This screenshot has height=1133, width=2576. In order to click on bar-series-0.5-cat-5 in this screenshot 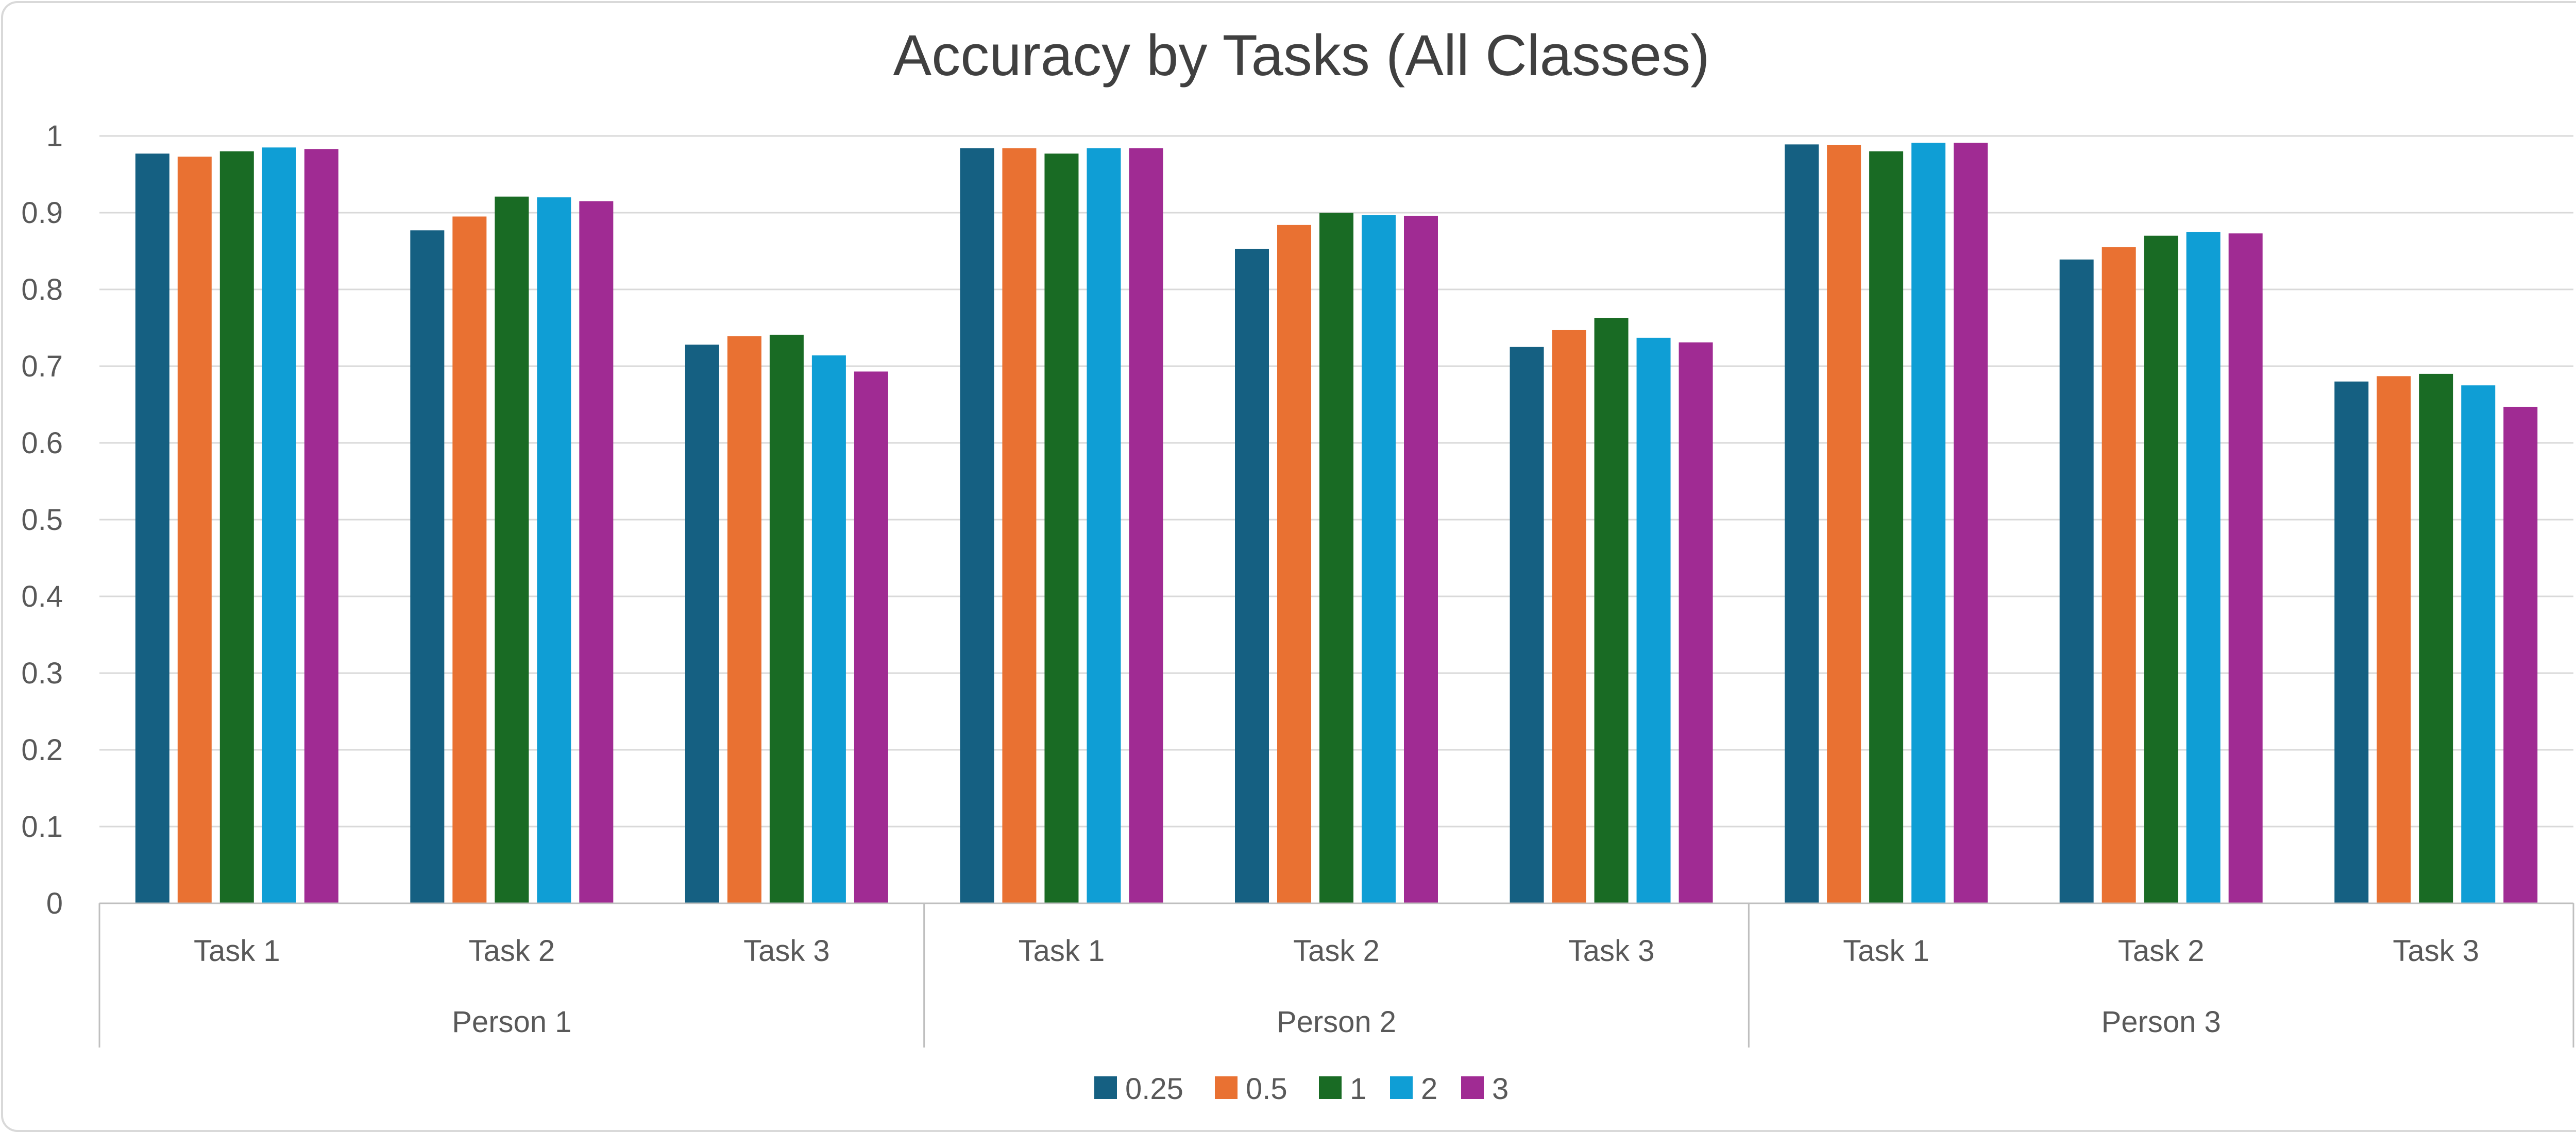, I will do `click(1294, 564)`.